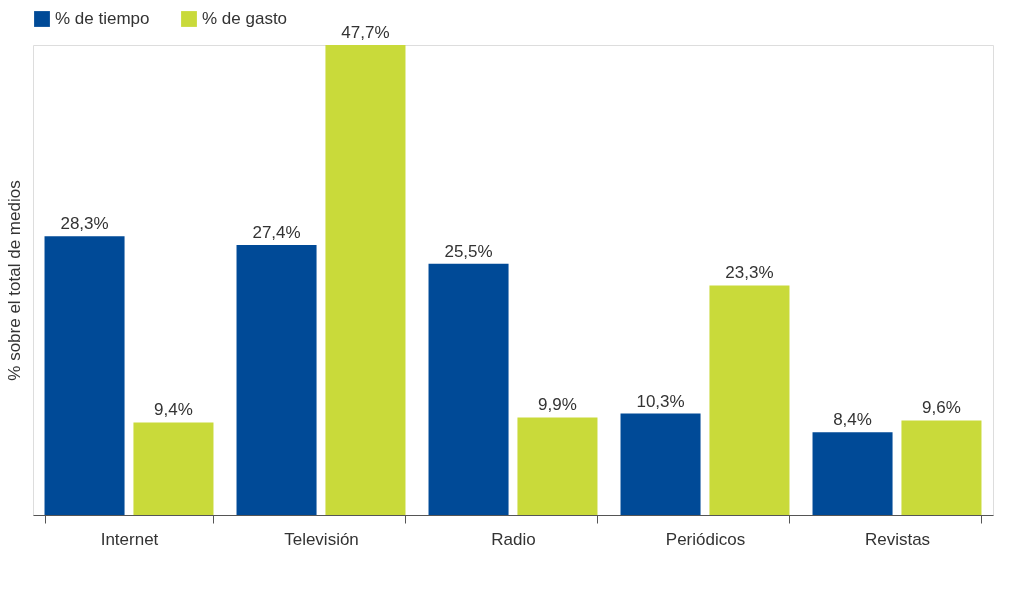 The image size is (1016, 597). What do you see at coordinates (705, 539) in the screenshot?
I see `x-tick-label: Periódicos` at bounding box center [705, 539].